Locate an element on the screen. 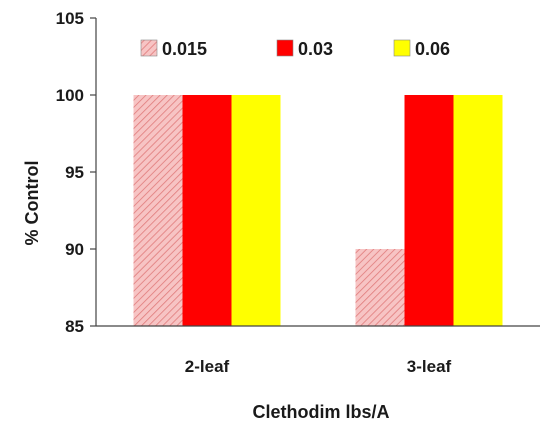 Image resolution: width=546 pixels, height=432 pixels. bar-3-leaf-0.03 is located at coordinates (429, 210).